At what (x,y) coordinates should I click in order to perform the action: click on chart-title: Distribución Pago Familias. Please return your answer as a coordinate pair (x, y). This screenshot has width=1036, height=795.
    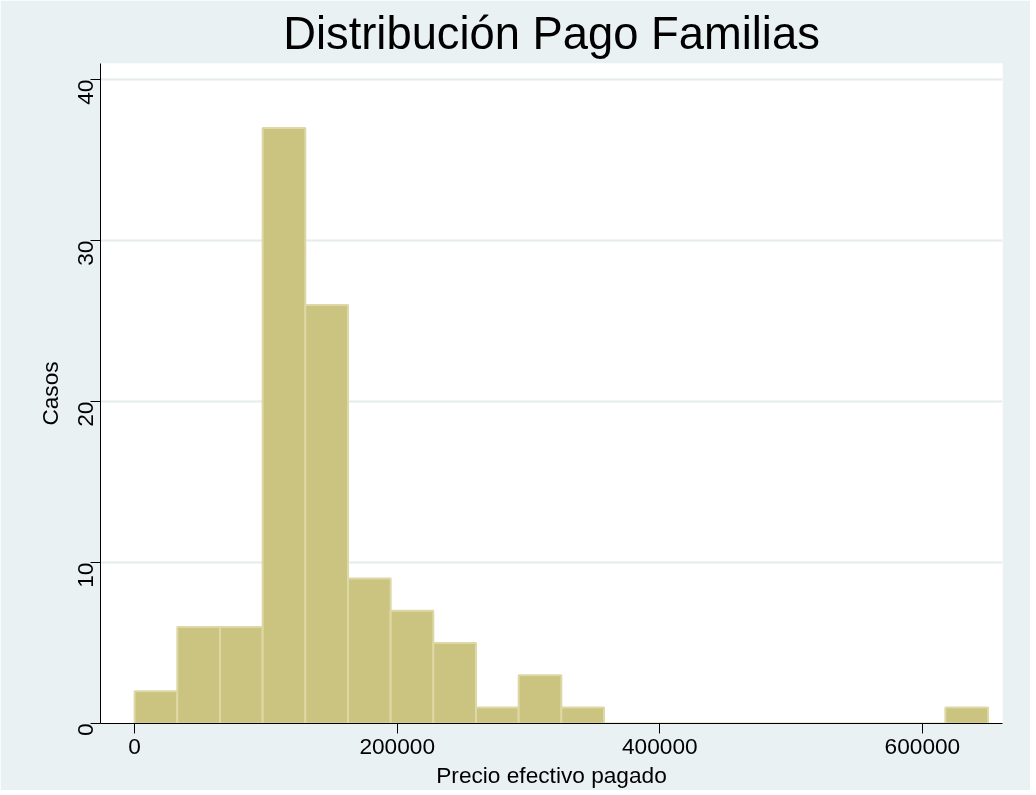
    Looking at the image, I should click on (551, 33).